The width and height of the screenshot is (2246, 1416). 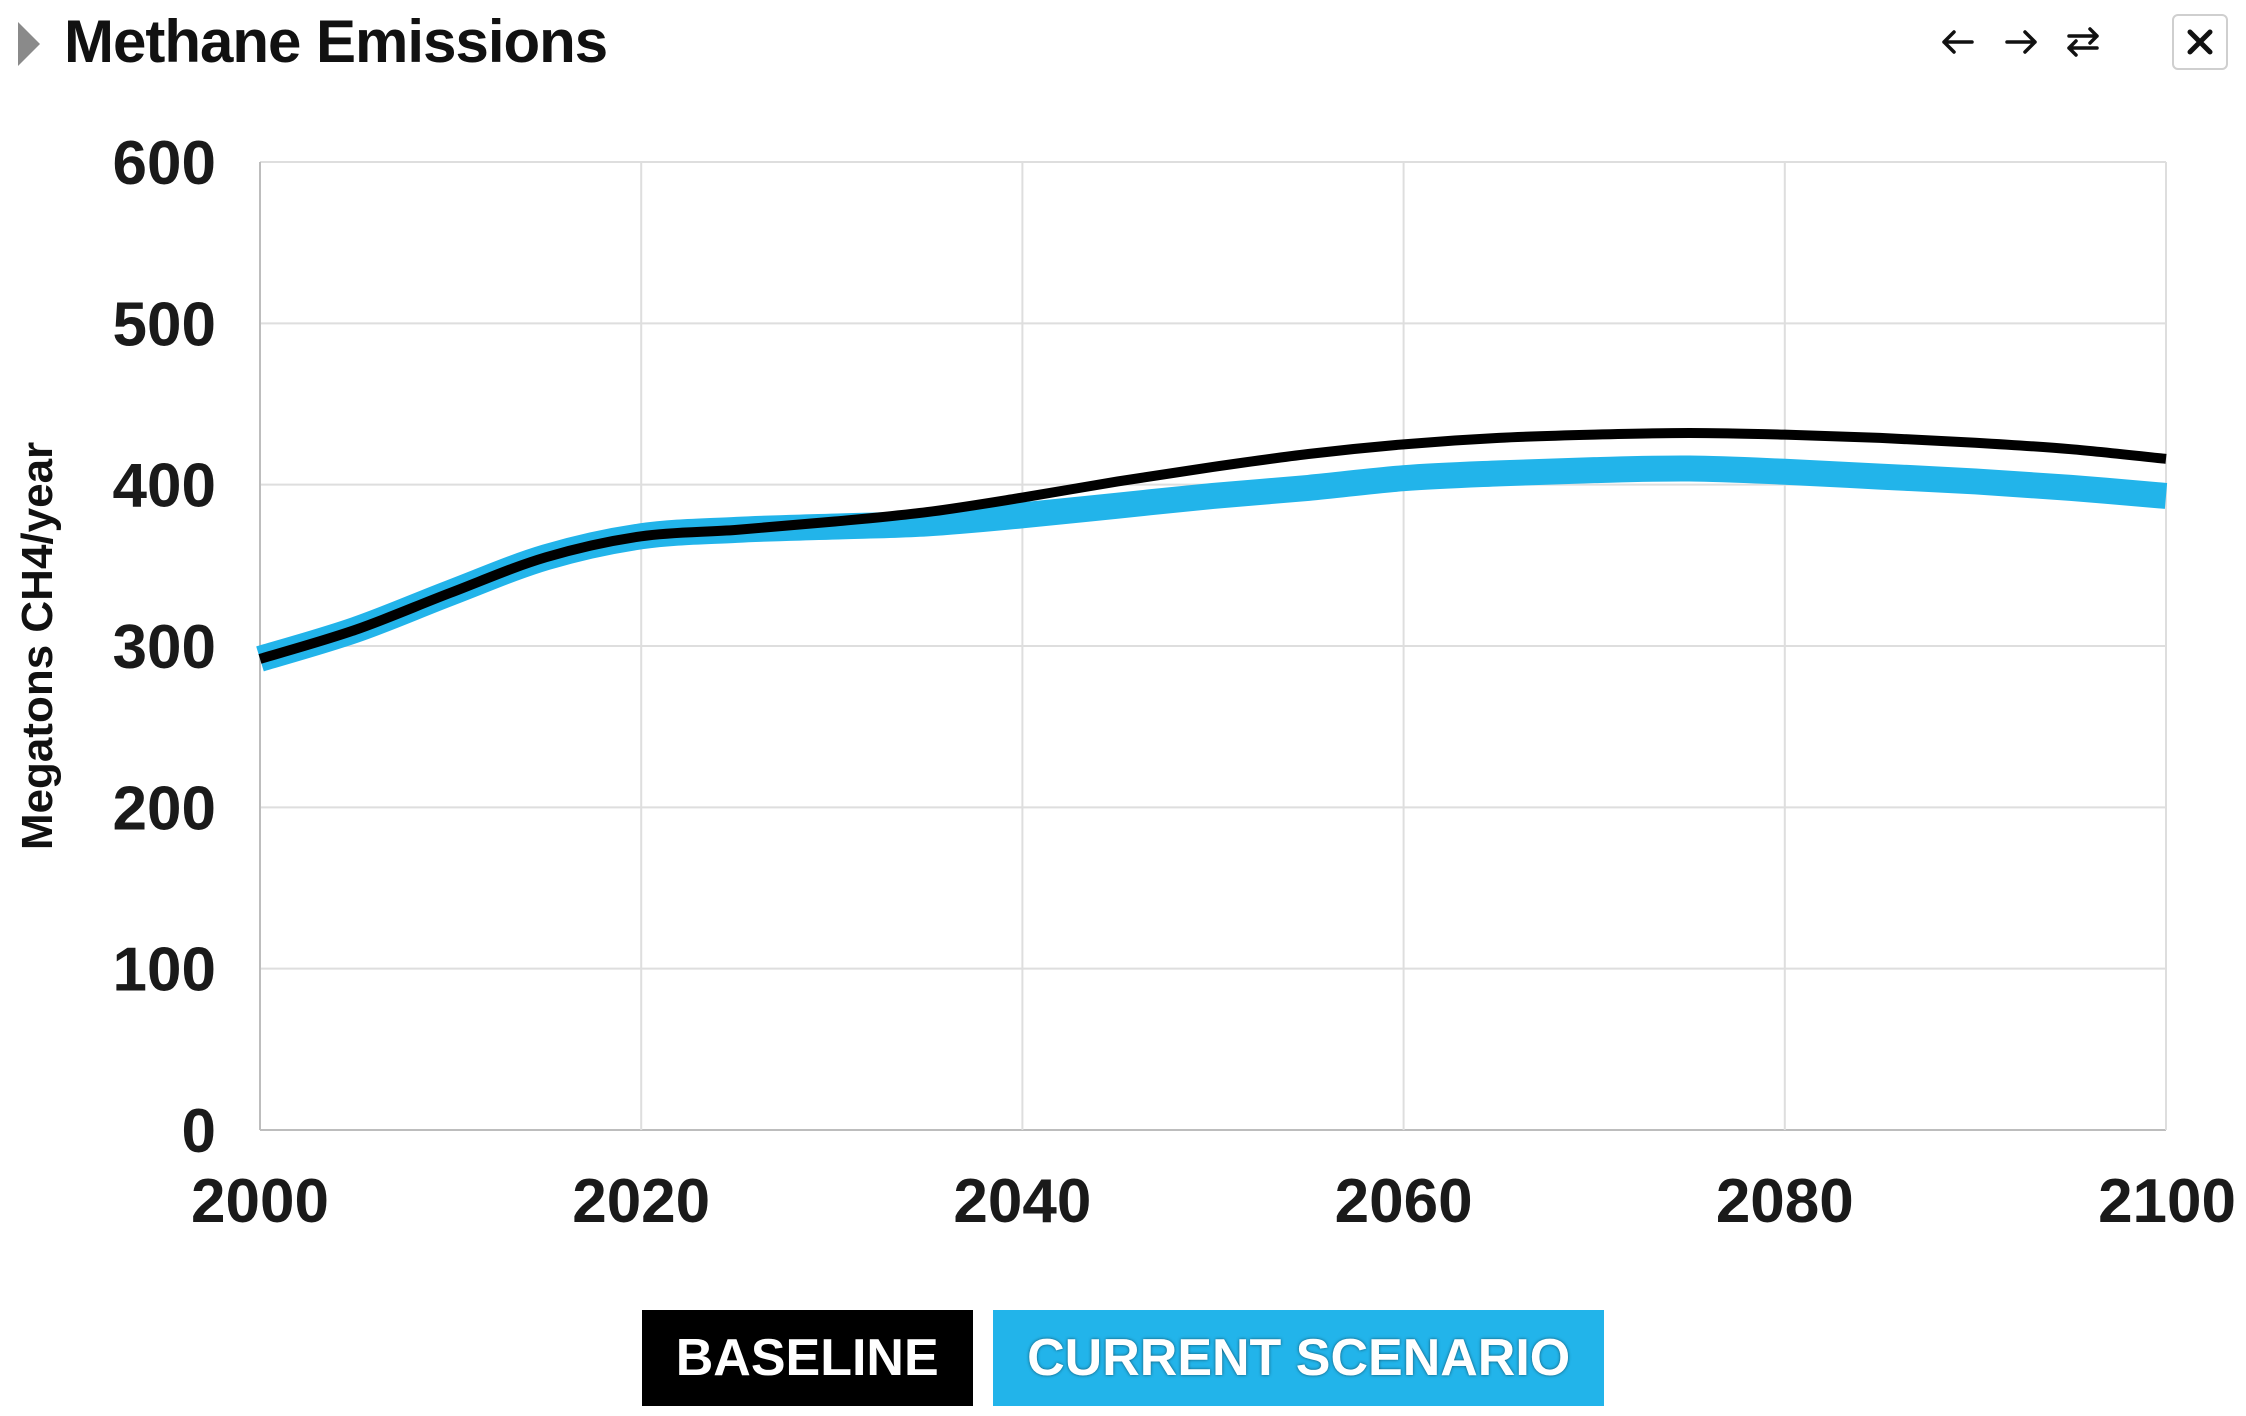 What do you see at coordinates (1404, 1201) in the screenshot?
I see `x-tick-label: 2060` at bounding box center [1404, 1201].